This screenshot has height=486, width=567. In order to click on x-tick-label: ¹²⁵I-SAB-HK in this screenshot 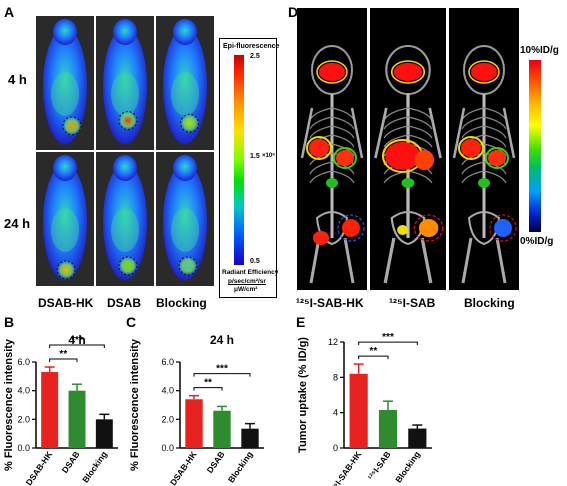, I will do `click(346, 467)`.